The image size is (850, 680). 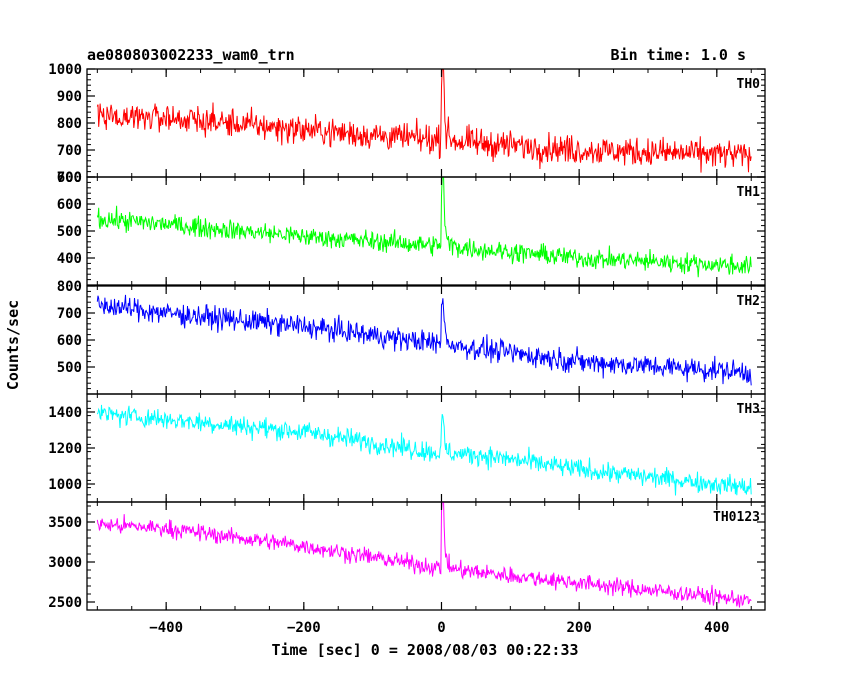 I want to click on series-line-th3, so click(x=424, y=450).